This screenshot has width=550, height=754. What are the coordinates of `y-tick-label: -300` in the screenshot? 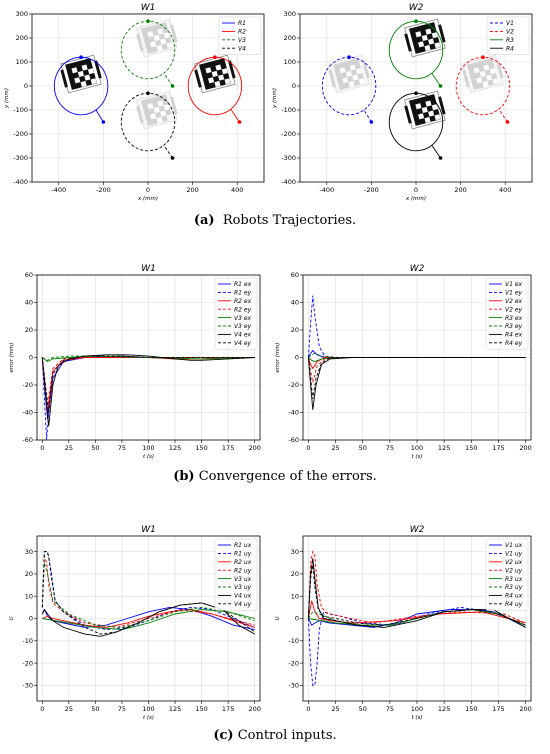 It's located at (20, 158).